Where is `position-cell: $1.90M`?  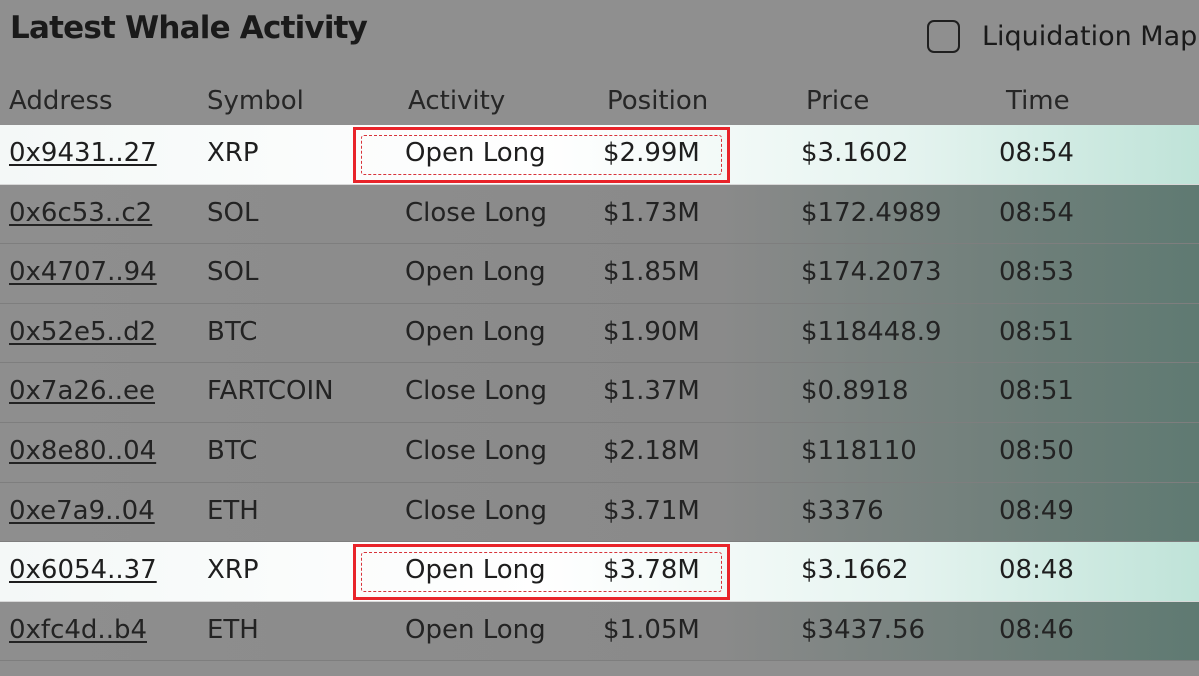 position-cell: $1.90M is located at coordinates (651, 331).